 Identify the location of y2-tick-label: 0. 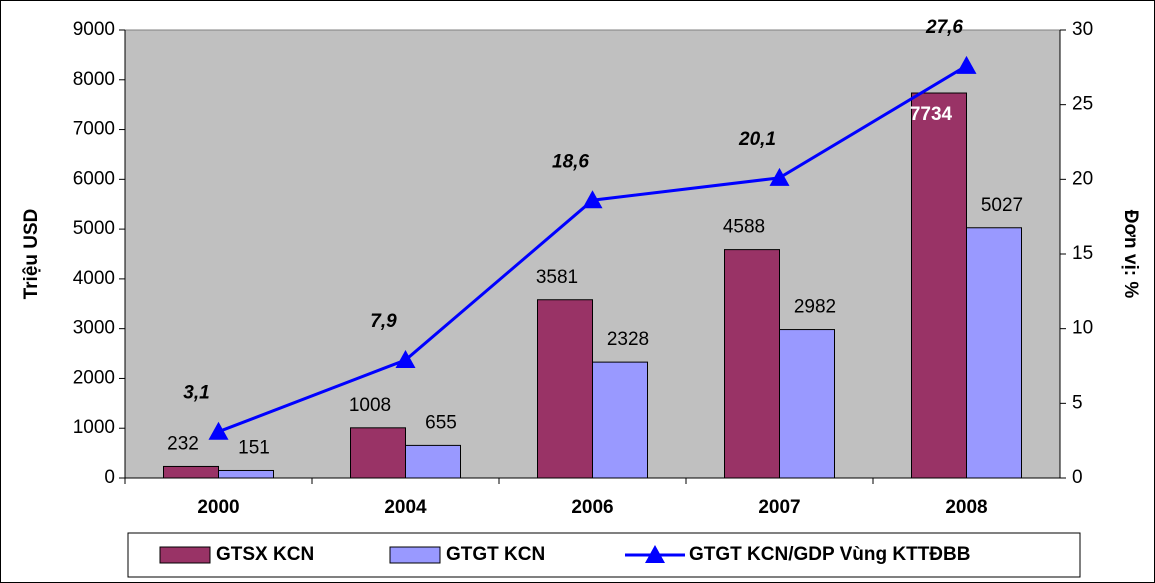
(1077, 477).